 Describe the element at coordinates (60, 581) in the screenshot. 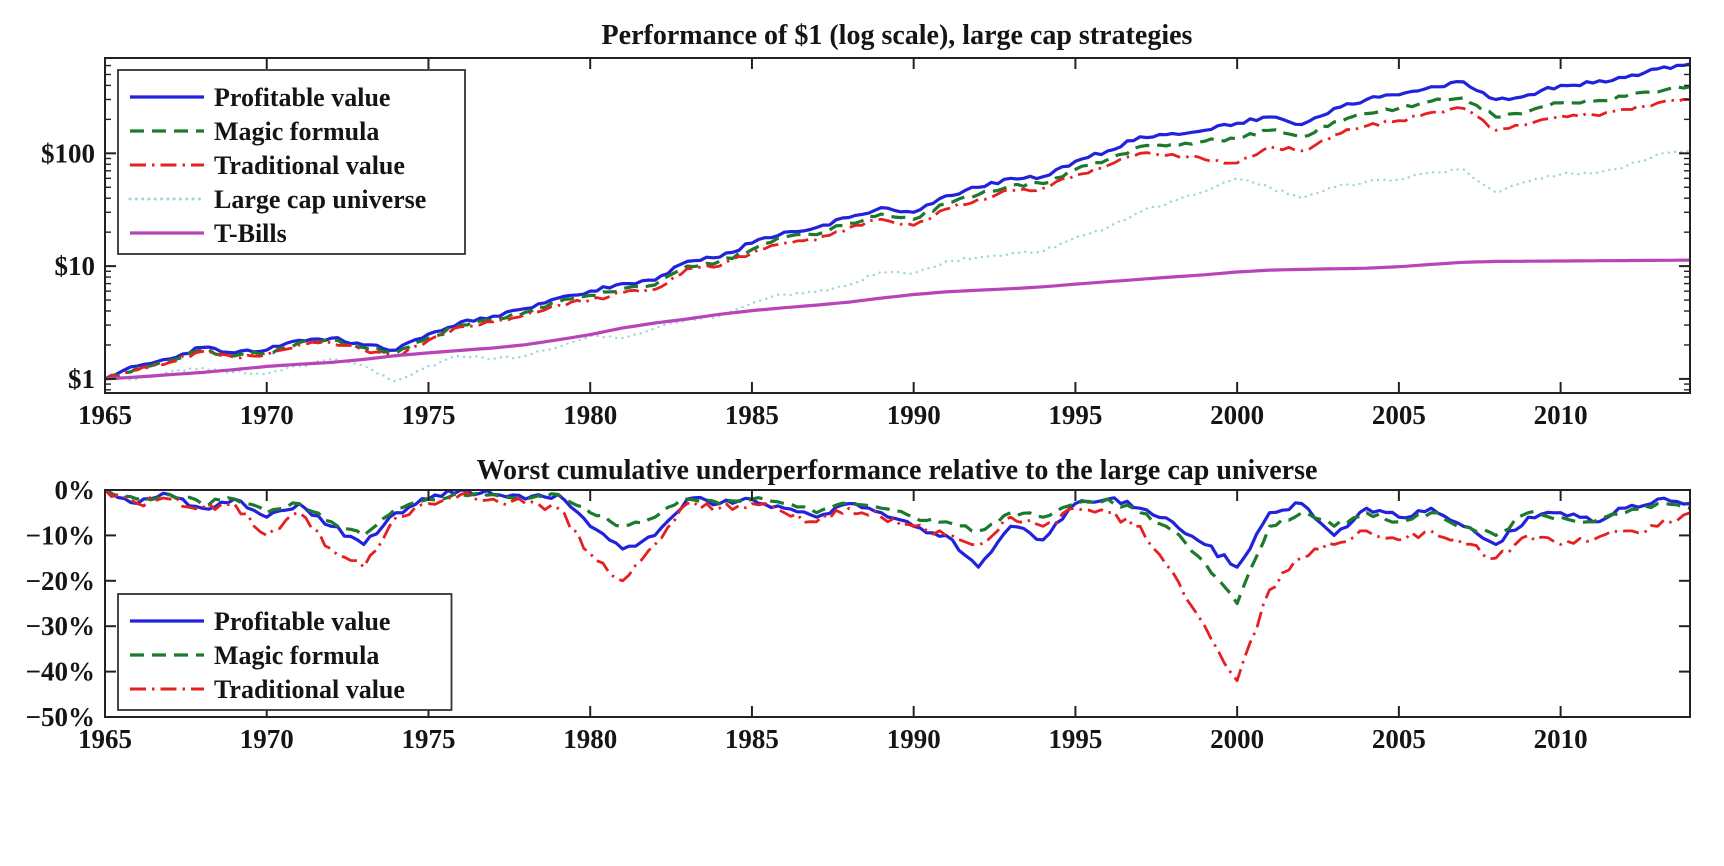

I see `y-tick-label: −20%` at that location.